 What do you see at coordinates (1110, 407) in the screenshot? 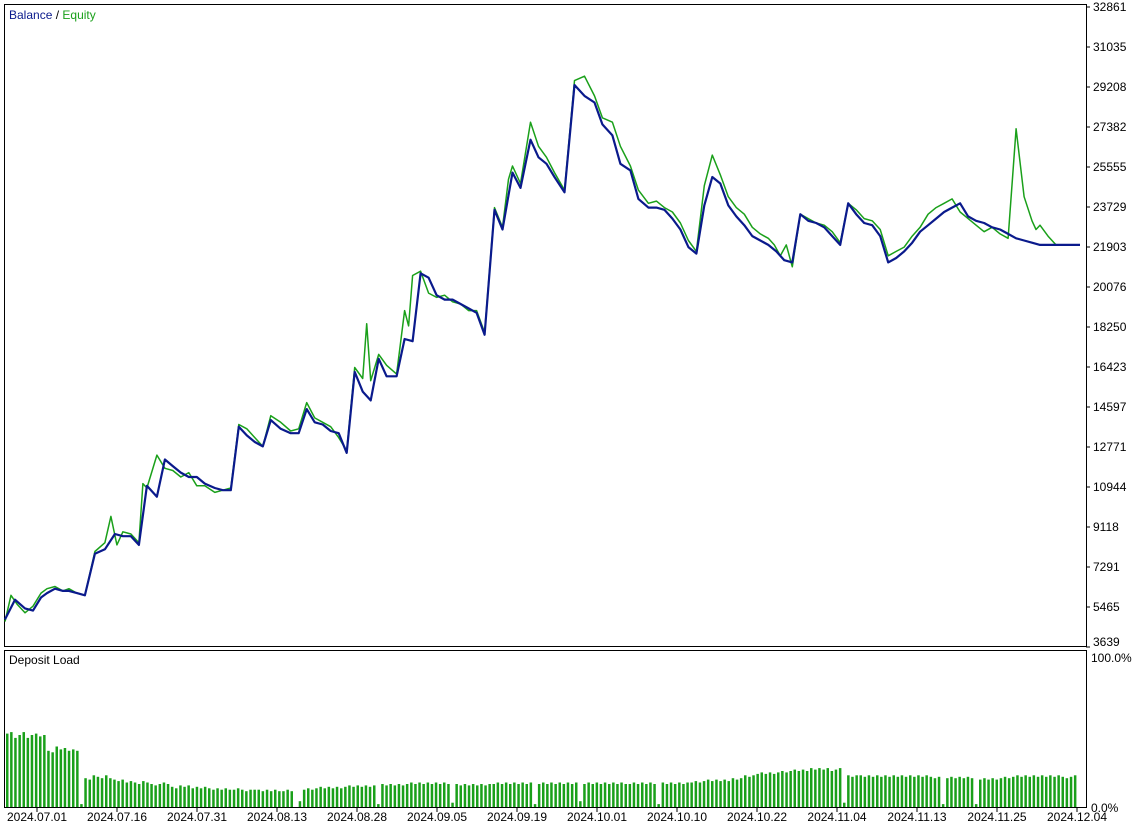
I see `y-tick-label: 14597` at bounding box center [1110, 407].